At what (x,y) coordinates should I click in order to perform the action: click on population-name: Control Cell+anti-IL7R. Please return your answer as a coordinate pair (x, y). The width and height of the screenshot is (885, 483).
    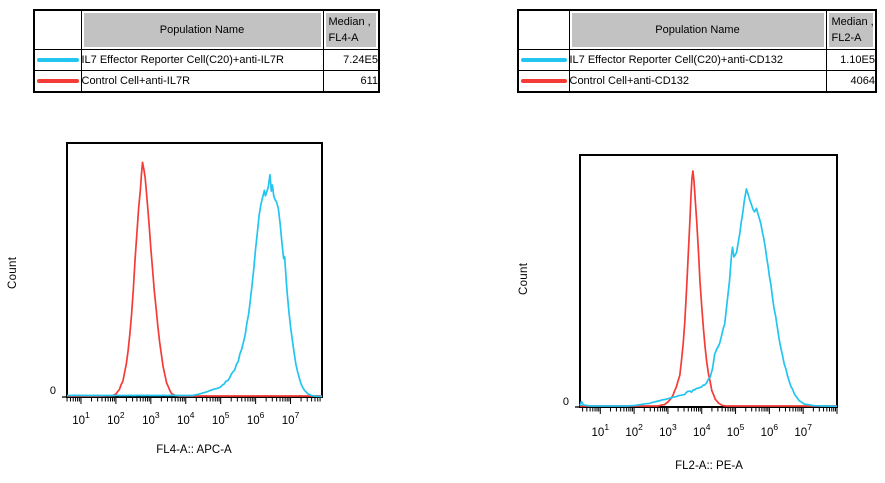
    Looking at the image, I should click on (202, 81).